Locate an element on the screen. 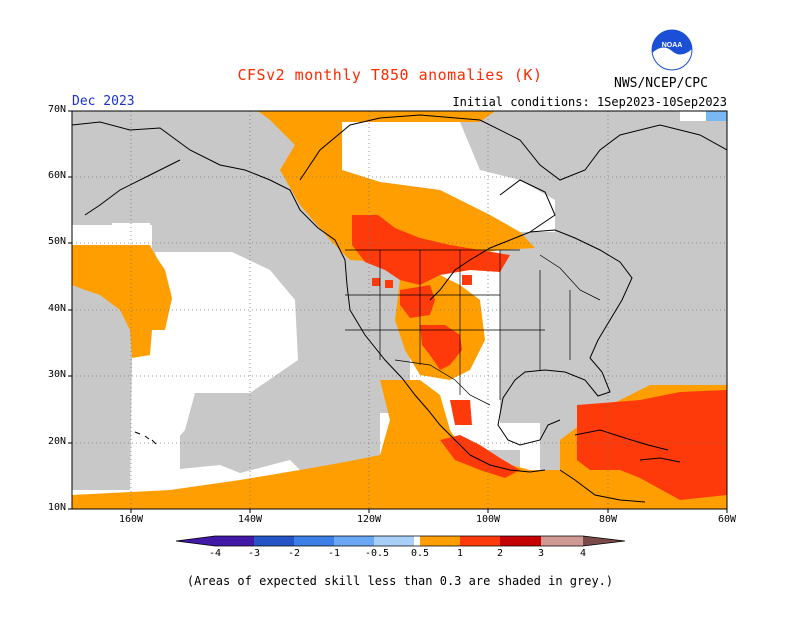 This screenshot has height=618, width=800. legend-tick: -0.5 is located at coordinates (377, 553).